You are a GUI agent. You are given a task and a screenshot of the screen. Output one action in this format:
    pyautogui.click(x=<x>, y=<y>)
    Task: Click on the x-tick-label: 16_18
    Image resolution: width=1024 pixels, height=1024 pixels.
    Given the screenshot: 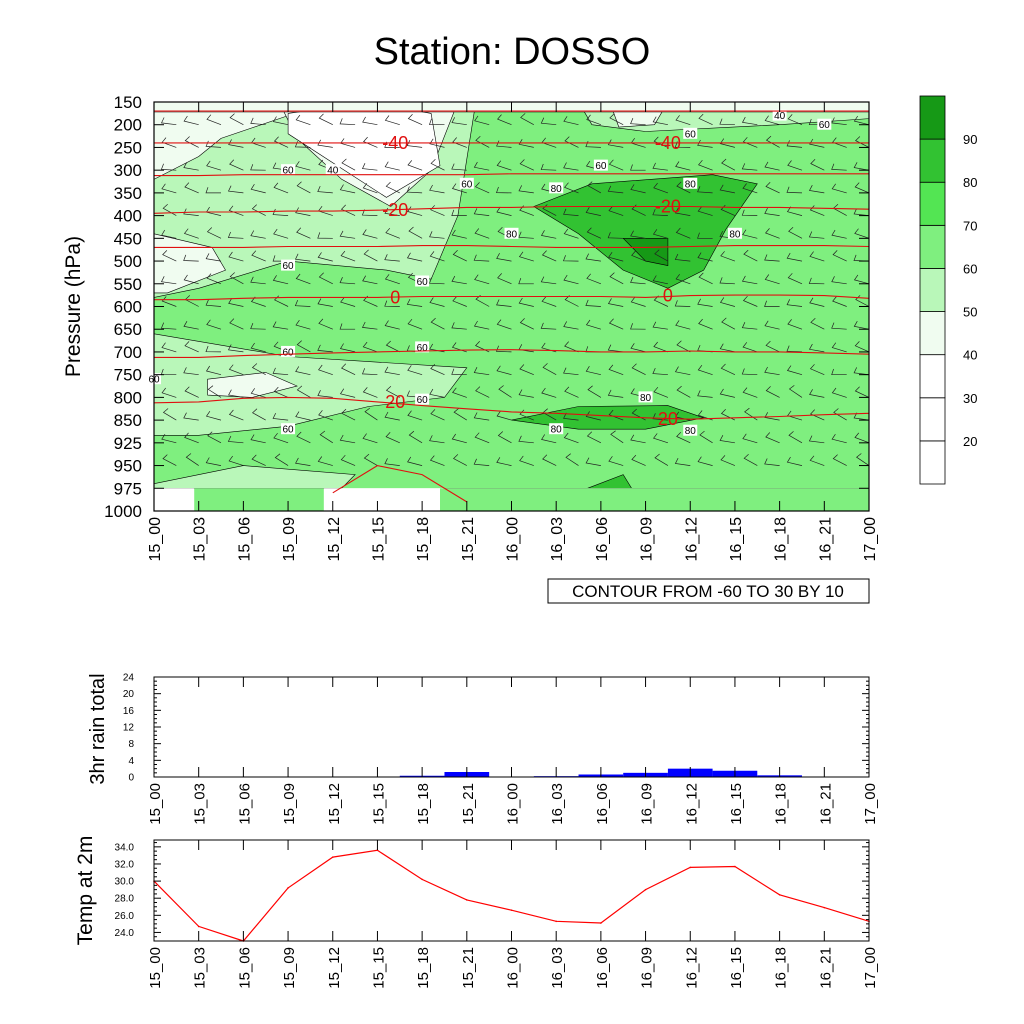 What is the action you would take?
    pyautogui.click(x=781, y=539)
    